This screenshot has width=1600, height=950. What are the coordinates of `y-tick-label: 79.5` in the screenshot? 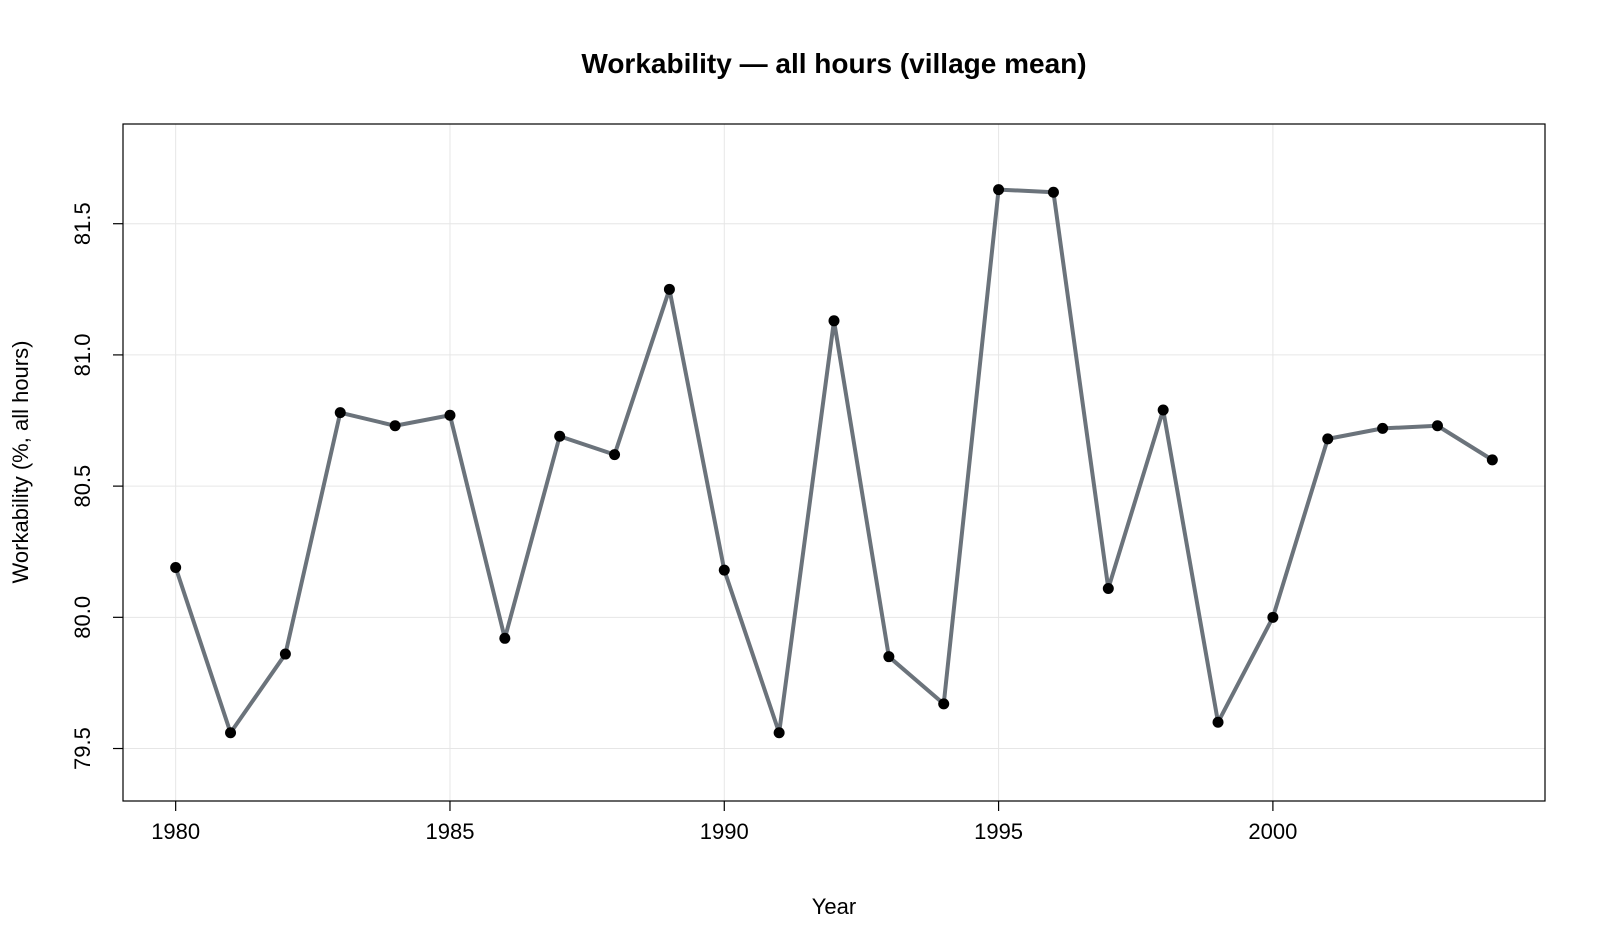 It's located at (82, 748).